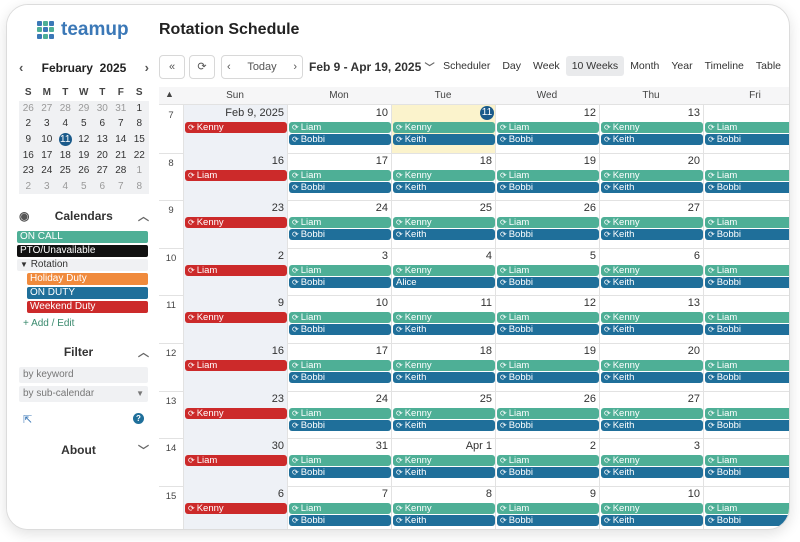  Describe the element at coordinates (693, 398) in the screenshot. I see `day-number: 27` at that location.